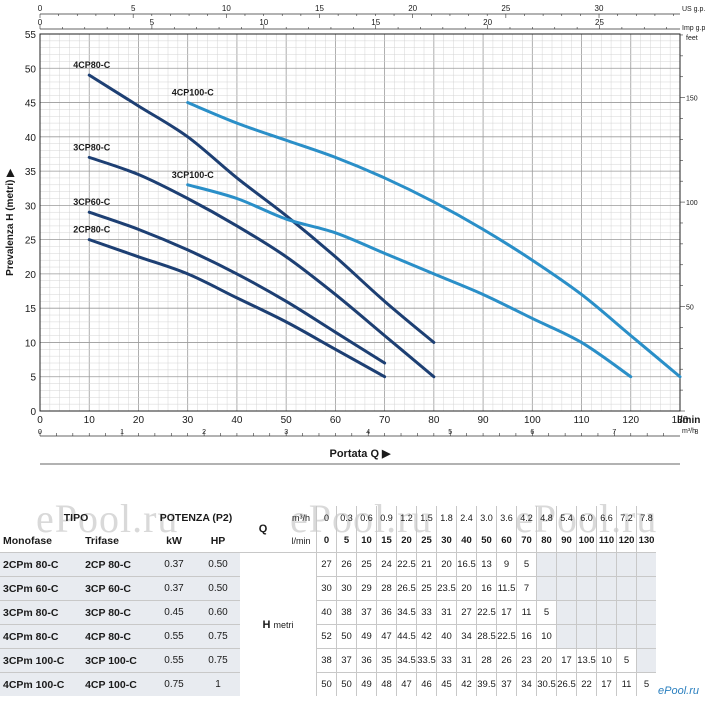  What do you see at coordinates (426, 684) in the screenshot?
I see `head-value: 46` at bounding box center [426, 684].